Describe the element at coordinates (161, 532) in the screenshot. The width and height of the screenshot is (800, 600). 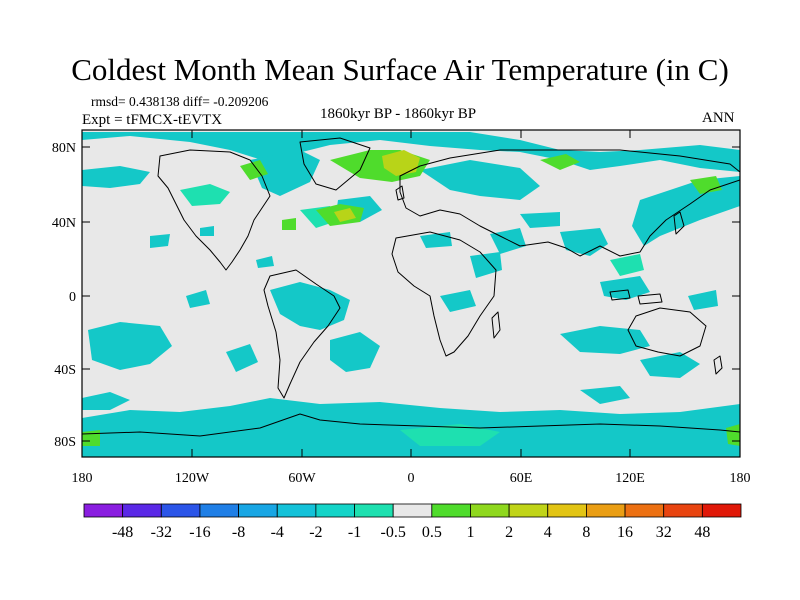
I see `colorbar-label: -32` at that location.